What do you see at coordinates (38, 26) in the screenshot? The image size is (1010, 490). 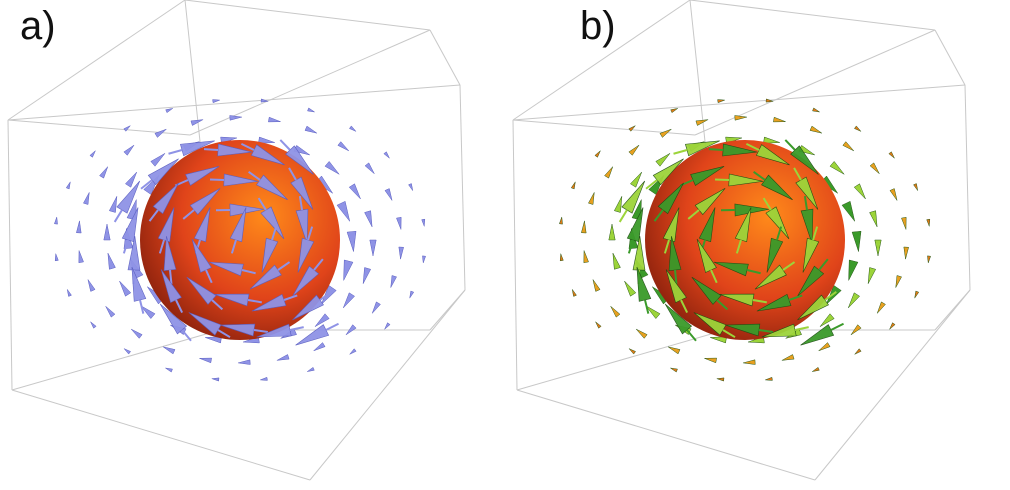 I see `panel-label-a: a)` at bounding box center [38, 26].